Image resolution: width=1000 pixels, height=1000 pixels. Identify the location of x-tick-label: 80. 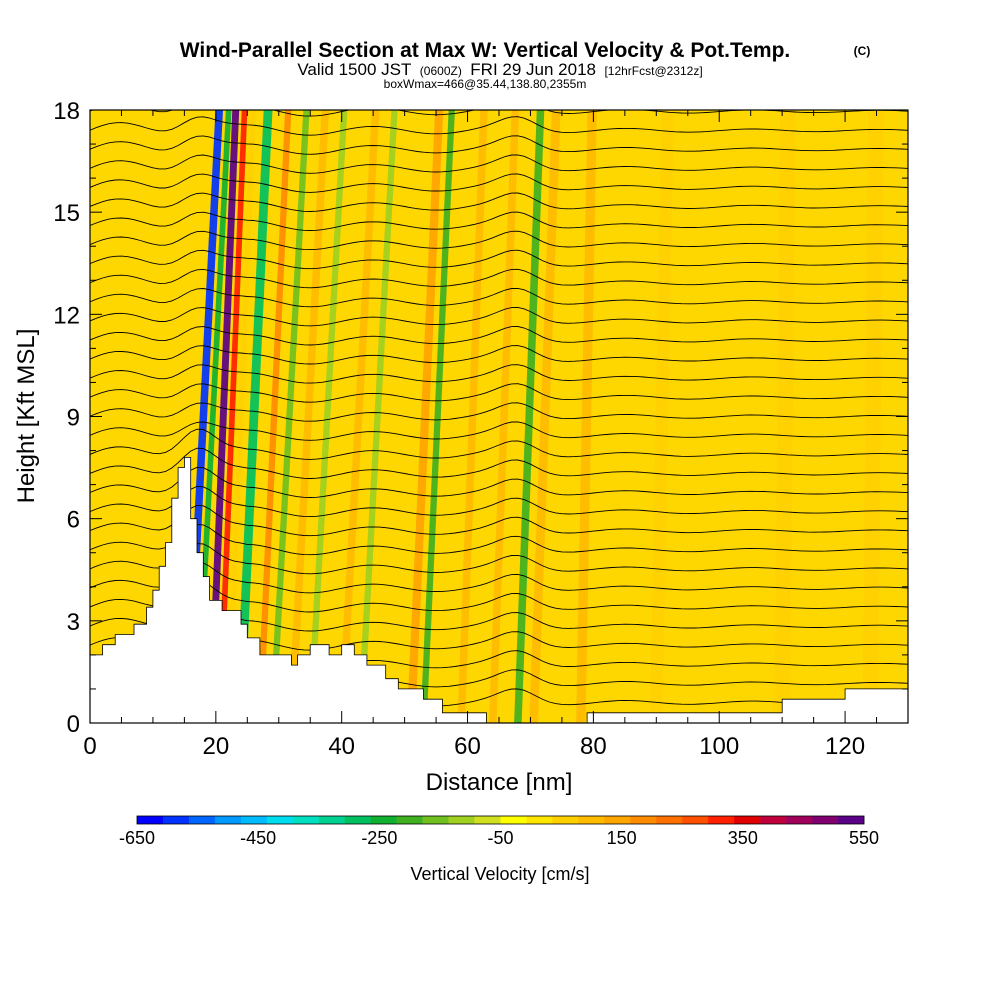
(593, 746).